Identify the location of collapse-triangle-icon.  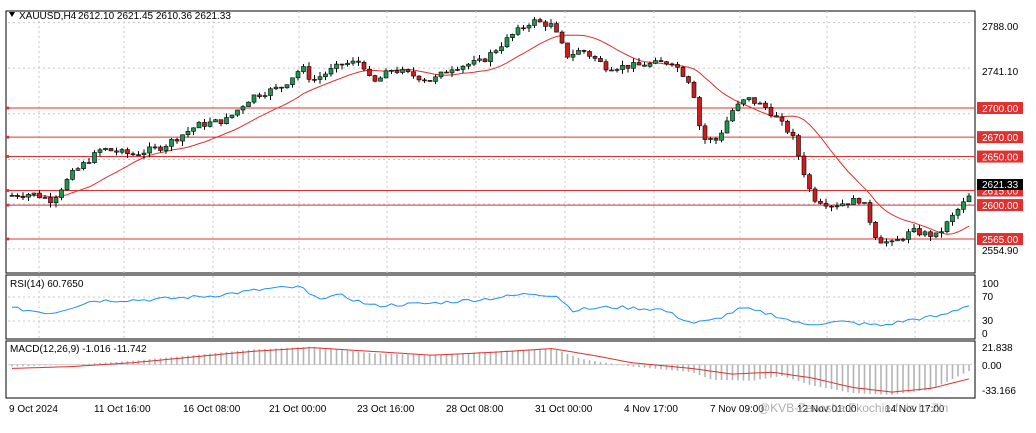
(12, 14).